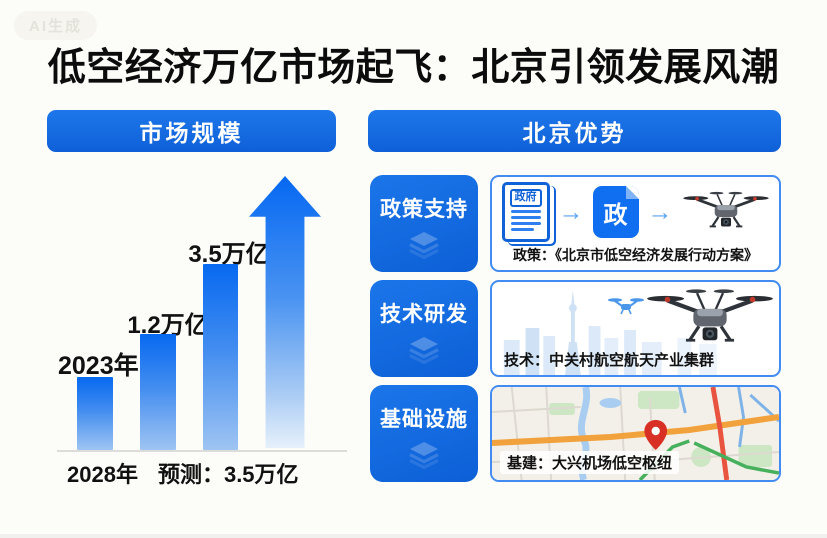  Describe the element at coordinates (635, 255) in the screenshot. I see `policy-caption: 政策：《北京市低空经济发展行动方案》` at that location.